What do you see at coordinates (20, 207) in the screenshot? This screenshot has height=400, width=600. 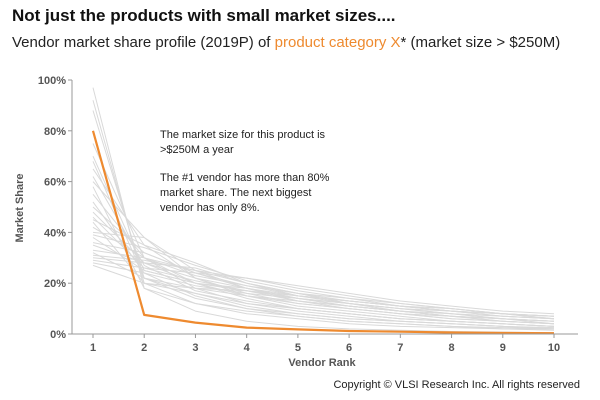 I see `y-axis-title: Market Share` at bounding box center [20, 207].